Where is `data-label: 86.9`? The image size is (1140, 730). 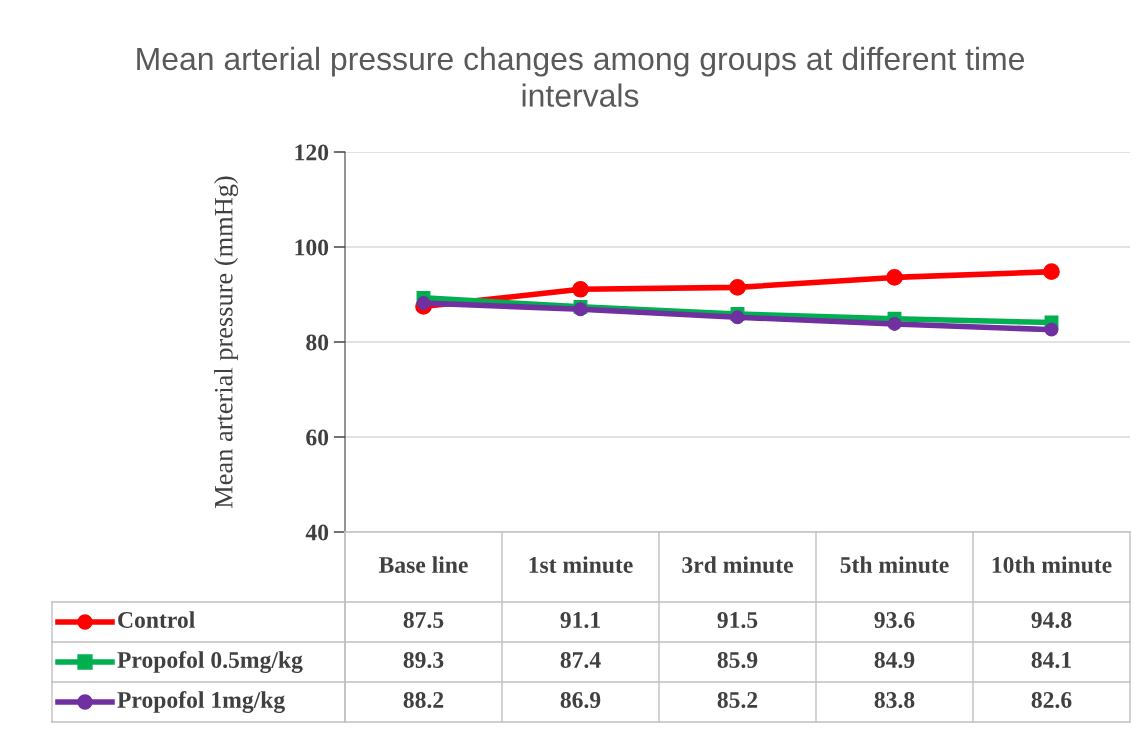 data-label: 86.9 is located at coordinates (580, 700).